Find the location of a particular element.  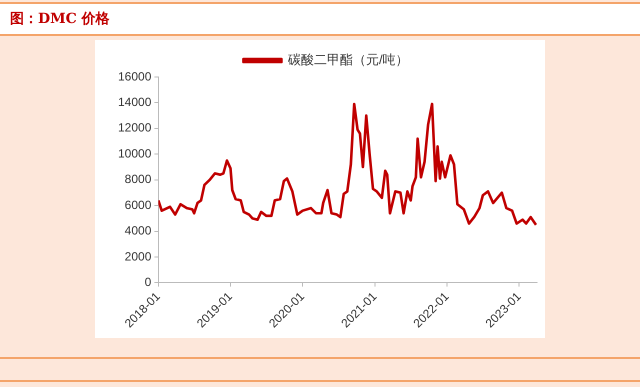

legend-label: 碳酸二甲酯（元/吨） is located at coordinates (347, 60).